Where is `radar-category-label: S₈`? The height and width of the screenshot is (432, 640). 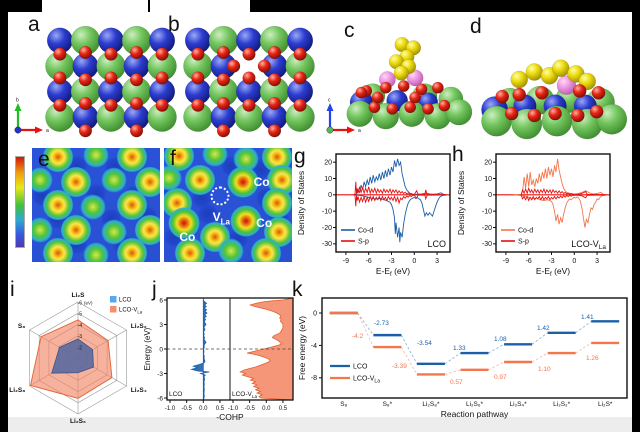
radar-category-label: S₈ is located at coordinates (21, 326).